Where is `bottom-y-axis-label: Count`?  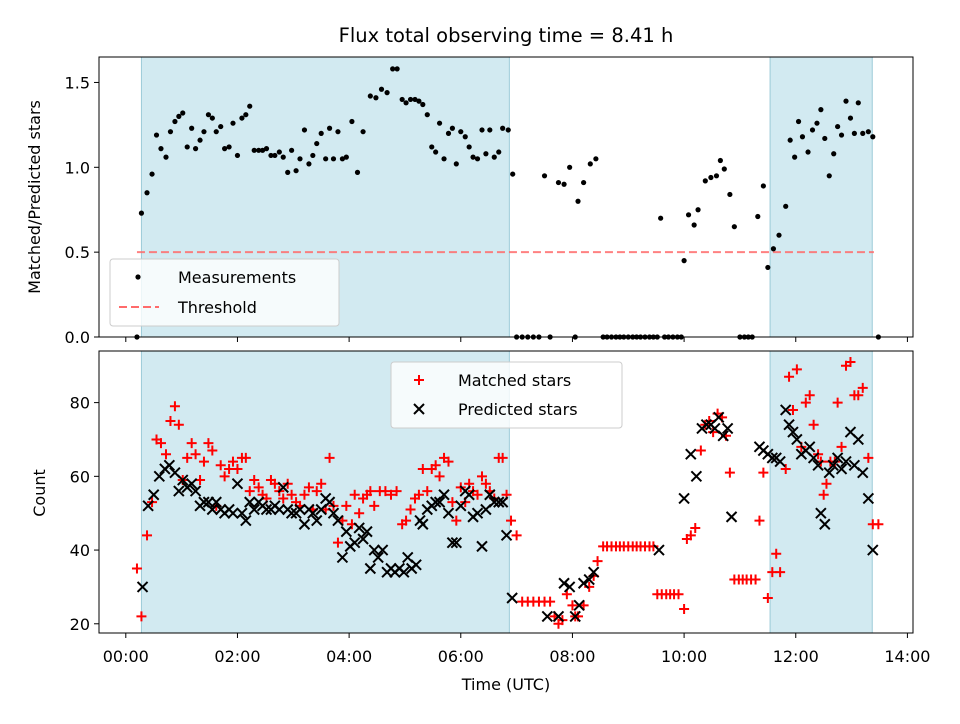 bottom-y-axis-label: Count is located at coordinates (39, 493).